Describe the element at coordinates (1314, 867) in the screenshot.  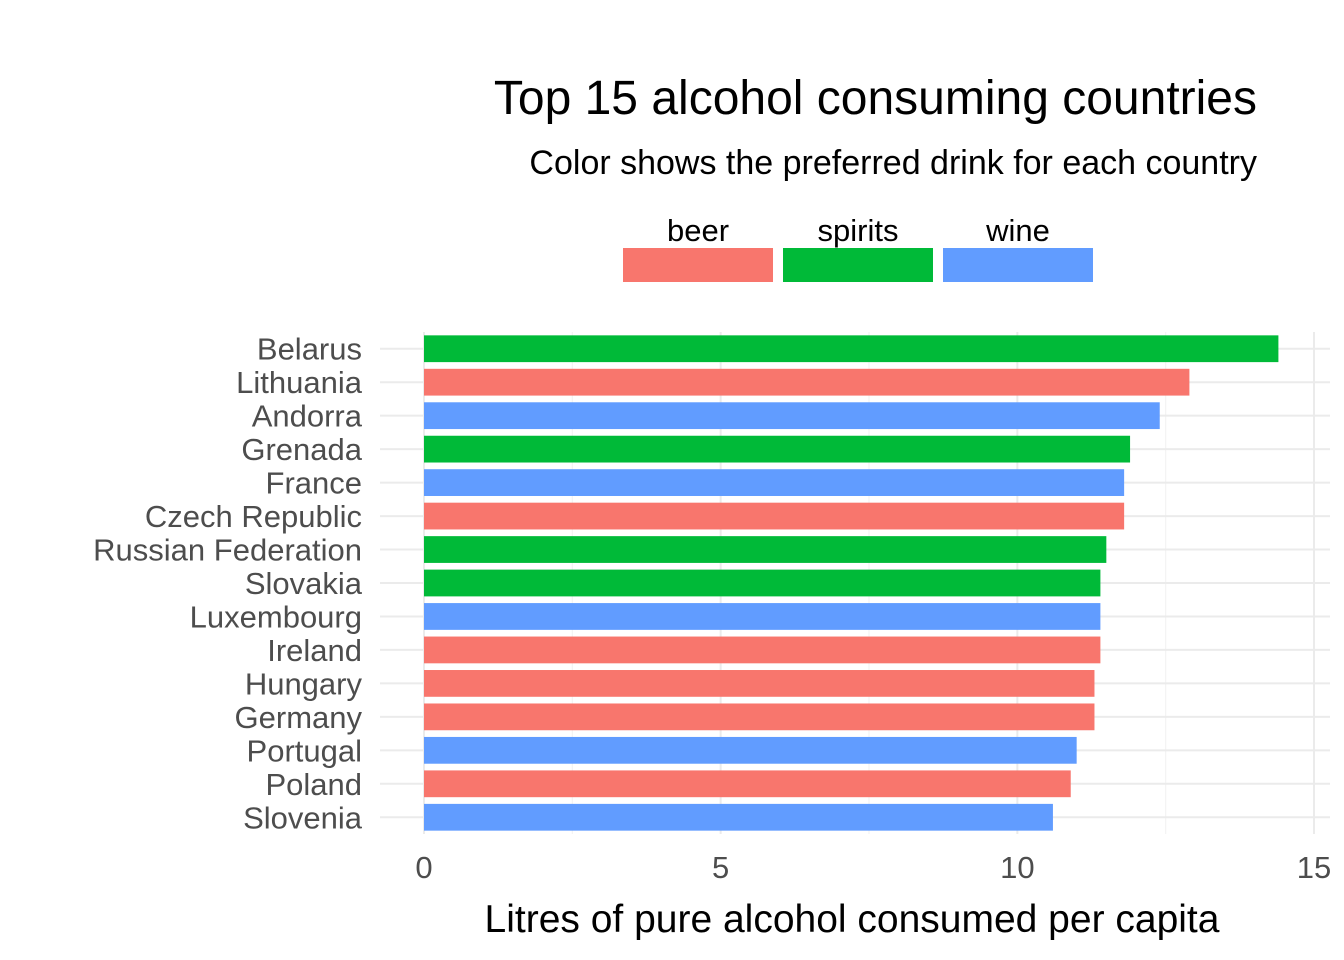
I see `x-tick-label: 15` at that location.